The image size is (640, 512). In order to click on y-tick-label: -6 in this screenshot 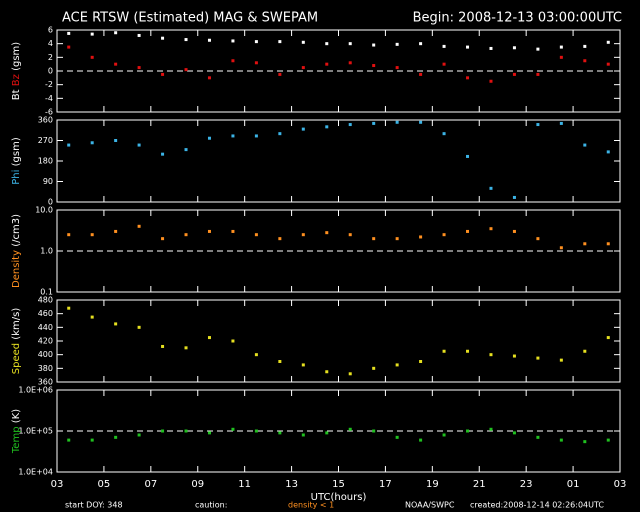, I will do `click(49, 112)`.